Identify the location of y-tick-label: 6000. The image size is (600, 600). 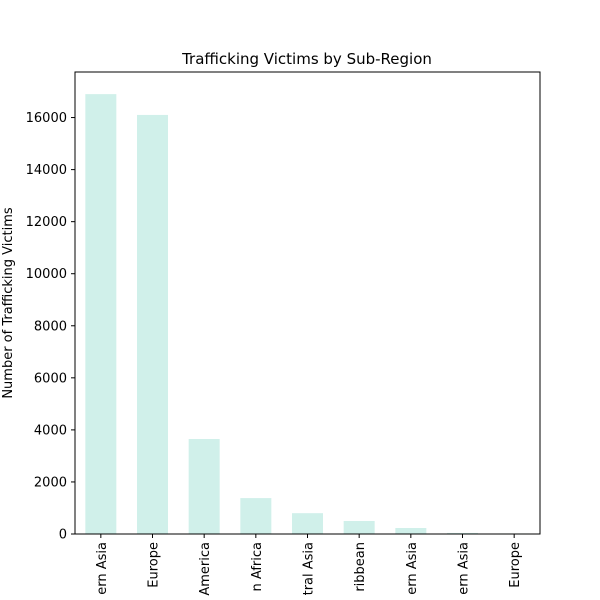
(50, 378).